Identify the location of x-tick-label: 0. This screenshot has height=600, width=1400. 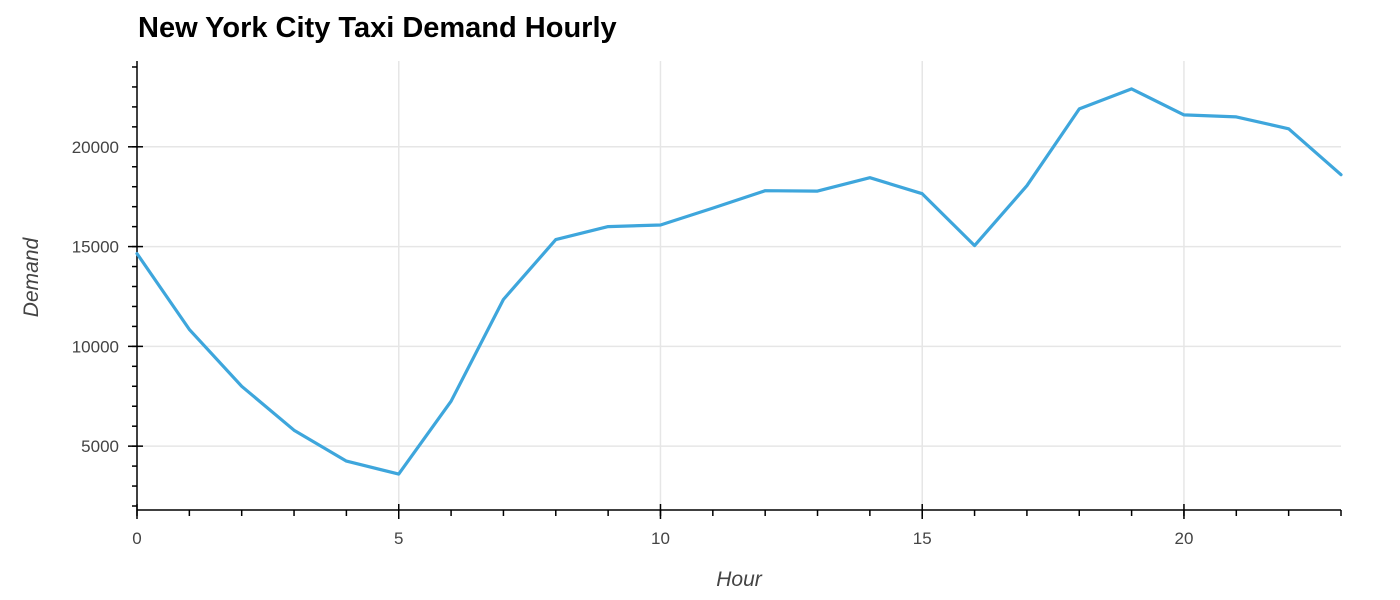
(136, 538).